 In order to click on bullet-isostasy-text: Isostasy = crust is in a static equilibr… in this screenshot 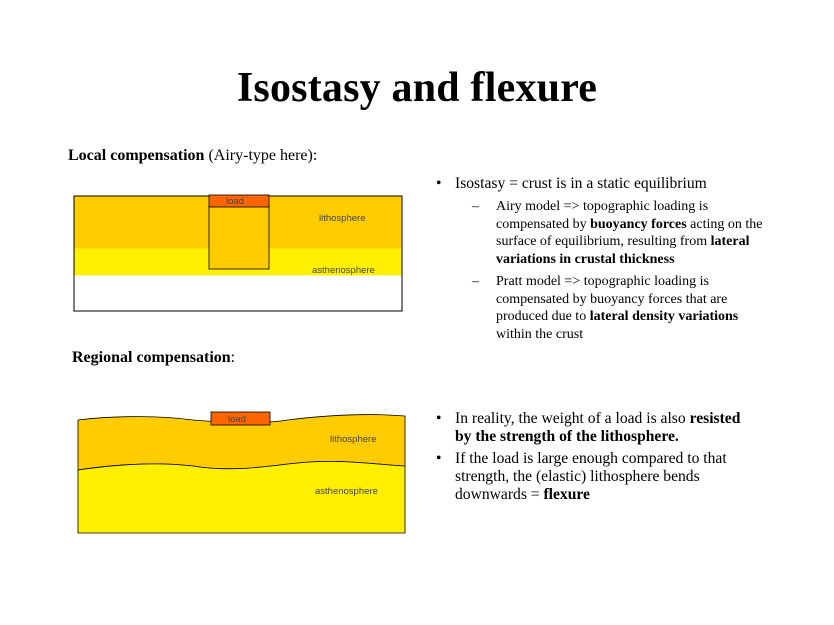, I will do `click(581, 183)`.